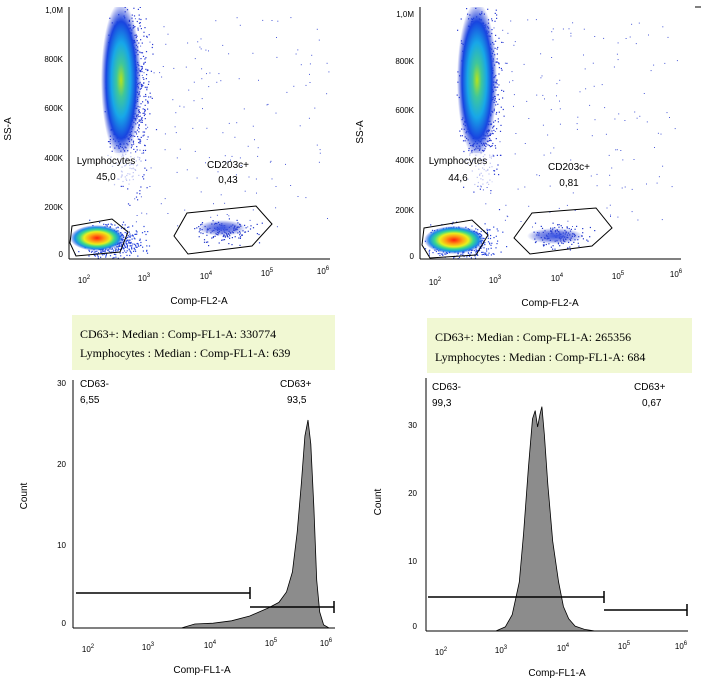 The width and height of the screenshot is (701, 678). Describe the element at coordinates (271, 643) in the screenshot. I see `x-tick: 10⁵` at that location.